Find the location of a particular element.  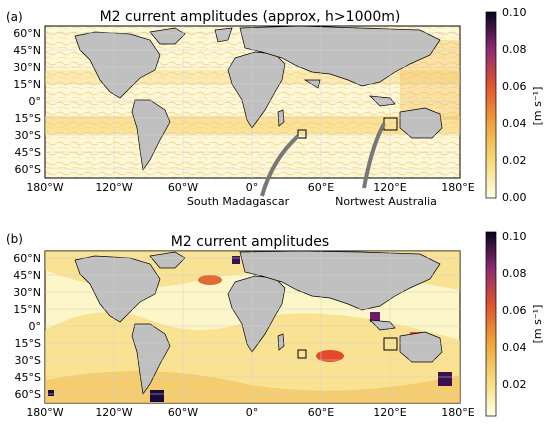

panel-b-letter: (b) is located at coordinates (14, 239).